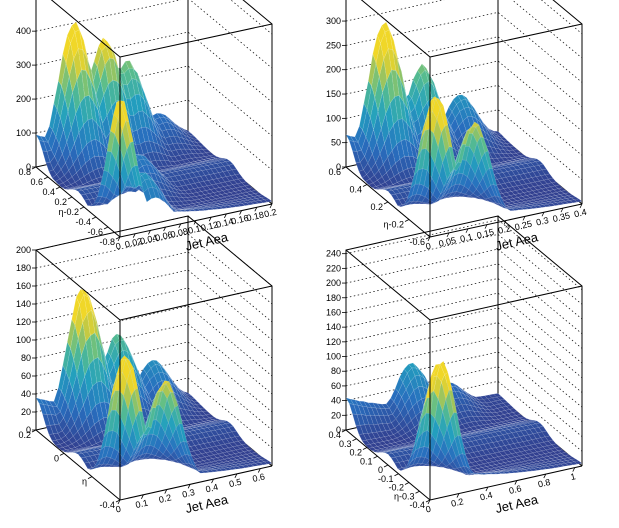  What do you see at coordinates (447, 242) in the screenshot?
I see `x-tick-label: 0.05` at bounding box center [447, 242].